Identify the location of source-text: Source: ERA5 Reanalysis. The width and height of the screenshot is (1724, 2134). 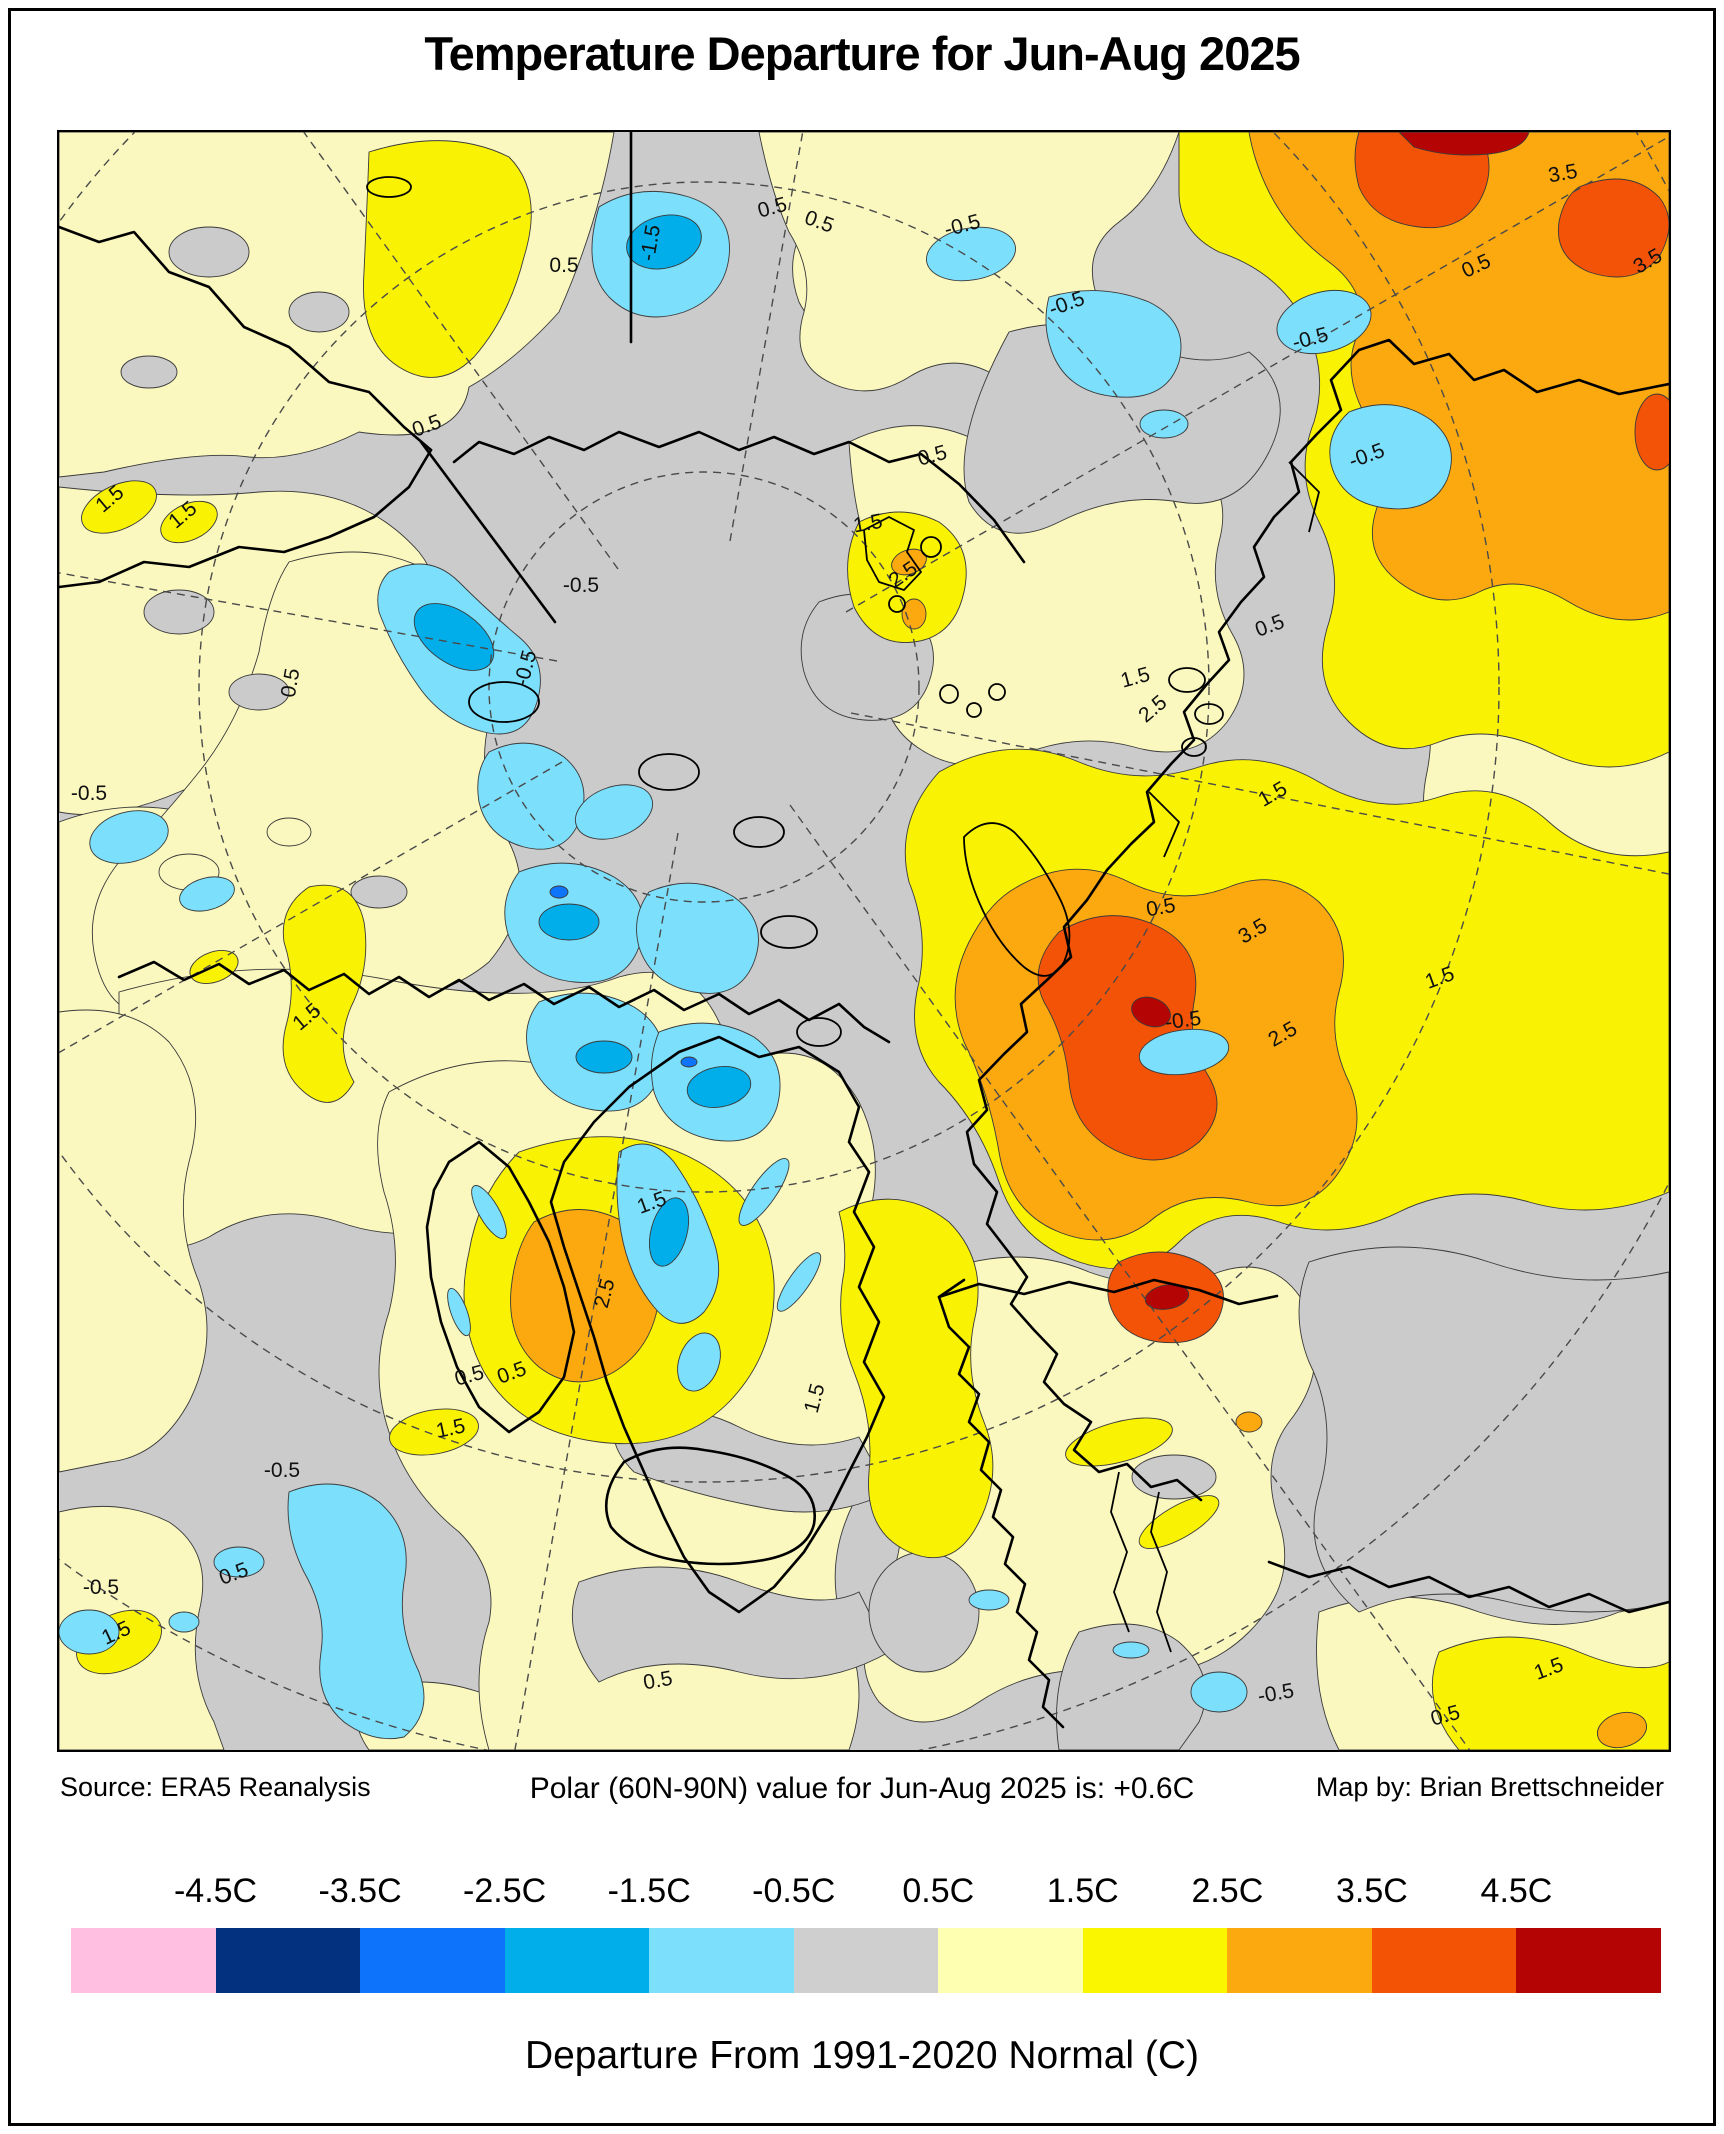
(215, 1787).